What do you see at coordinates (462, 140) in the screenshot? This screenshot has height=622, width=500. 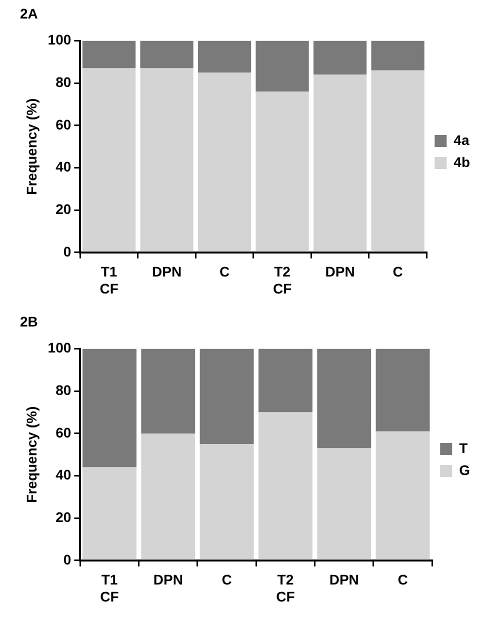 I see `legend-label: 4a` at bounding box center [462, 140].